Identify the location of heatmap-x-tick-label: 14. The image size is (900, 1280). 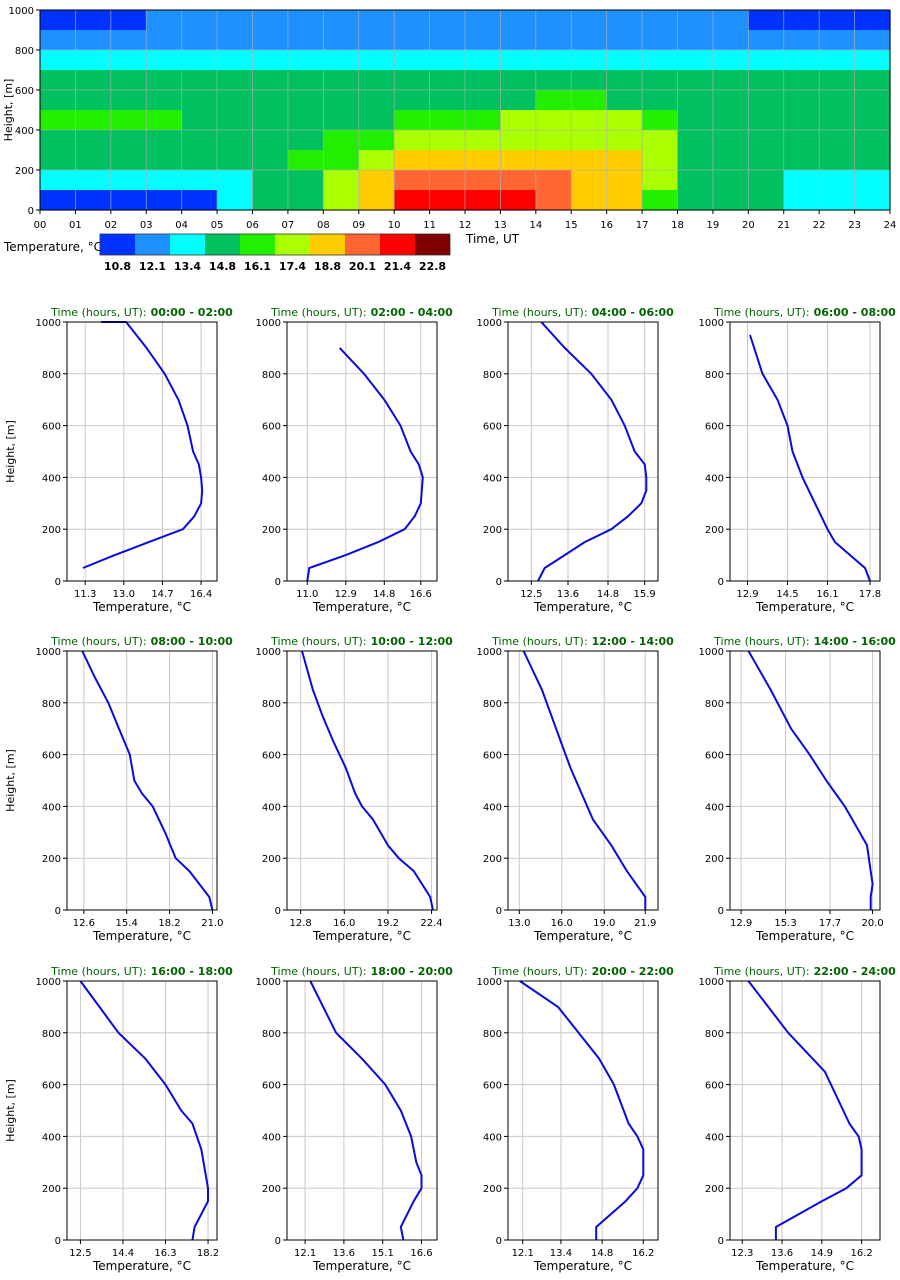
(535, 225).